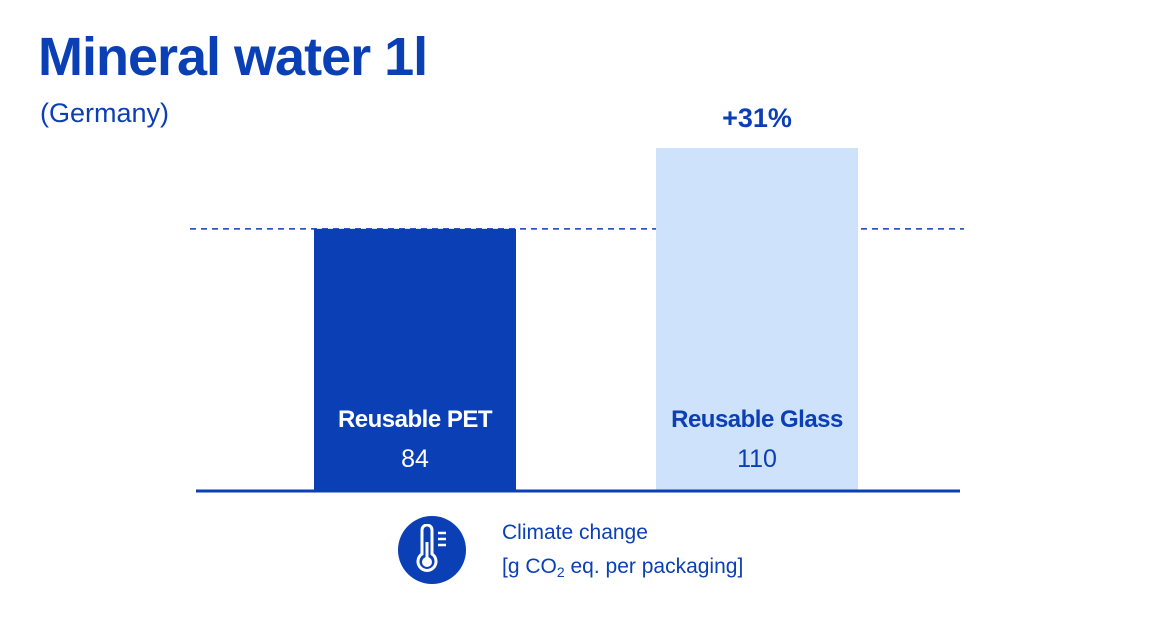 Image resolution: width=1156 pixels, height=634 pixels. I want to click on bar-category-label: Reusable PET, so click(415, 419).